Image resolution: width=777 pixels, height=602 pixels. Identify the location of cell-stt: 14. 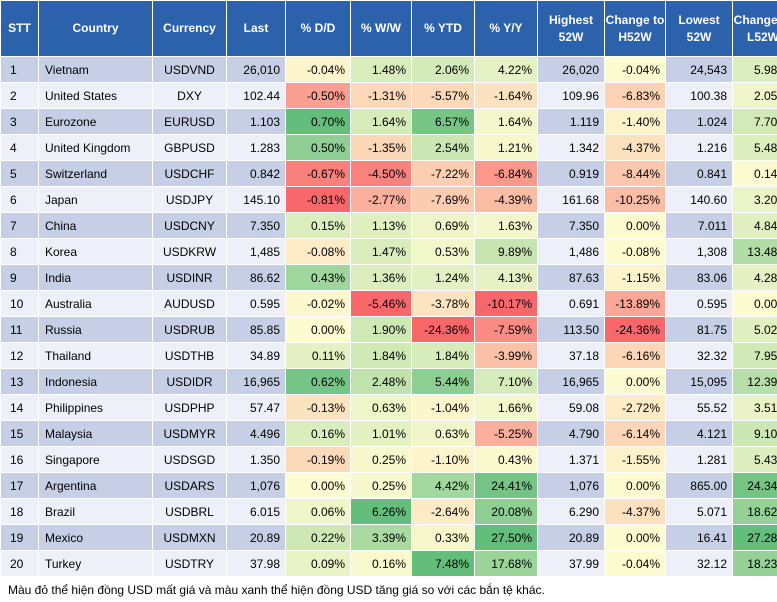
(19, 407).